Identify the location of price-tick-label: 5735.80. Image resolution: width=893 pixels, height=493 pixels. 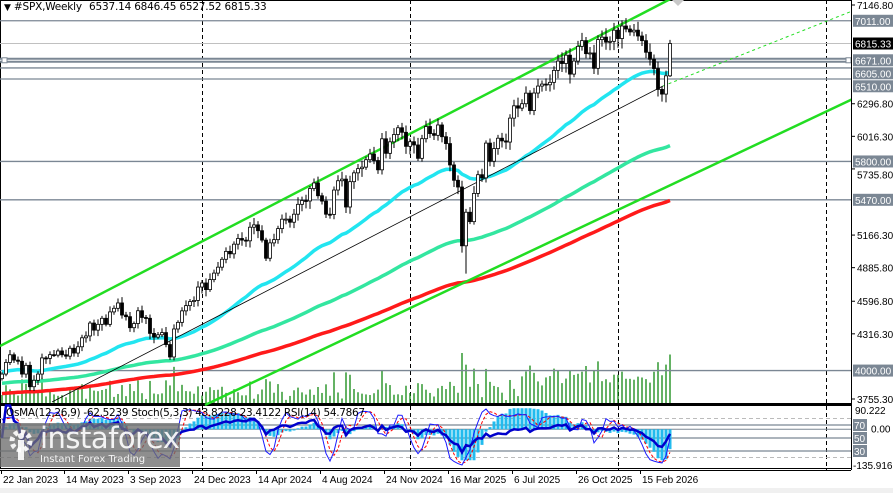
(875, 175).